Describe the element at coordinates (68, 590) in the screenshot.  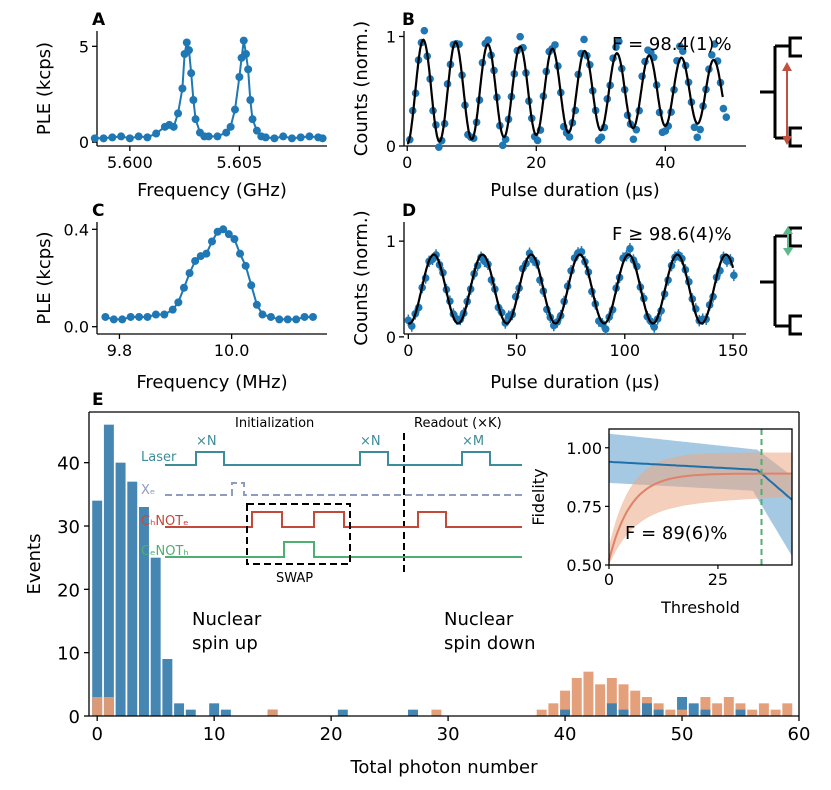
I see `y-tick-label-2: 20` at that location.